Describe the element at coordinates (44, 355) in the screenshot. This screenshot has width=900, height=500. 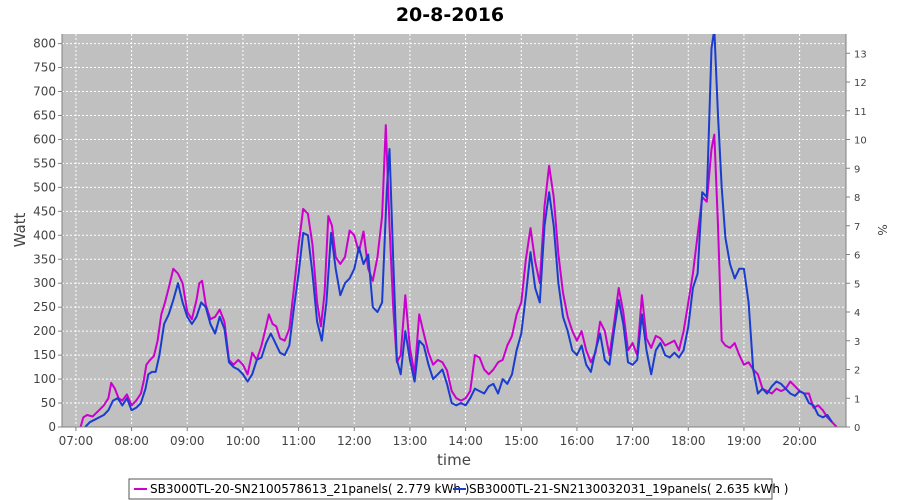
I see `y-tick-label: 150` at that location.